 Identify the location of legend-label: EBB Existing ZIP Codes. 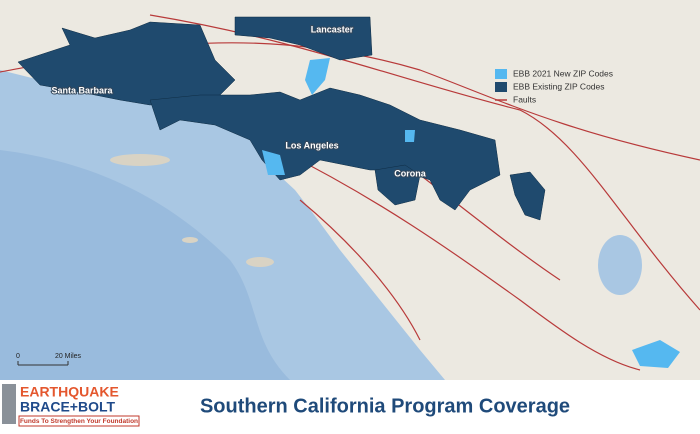
(559, 86).